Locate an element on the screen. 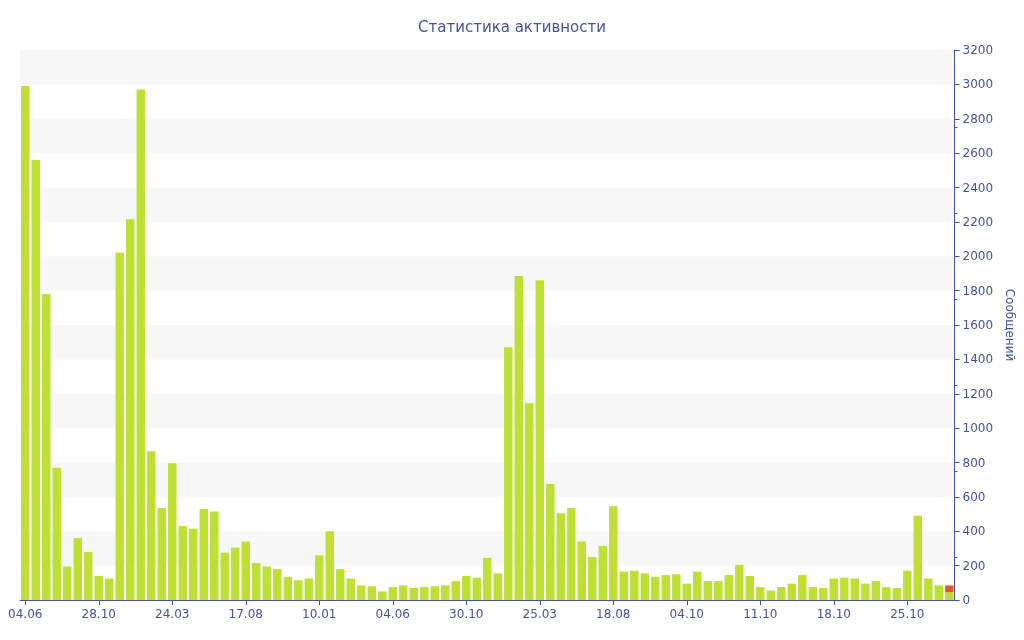  x-tick-label: 18.10 is located at coordinates (833, 614).